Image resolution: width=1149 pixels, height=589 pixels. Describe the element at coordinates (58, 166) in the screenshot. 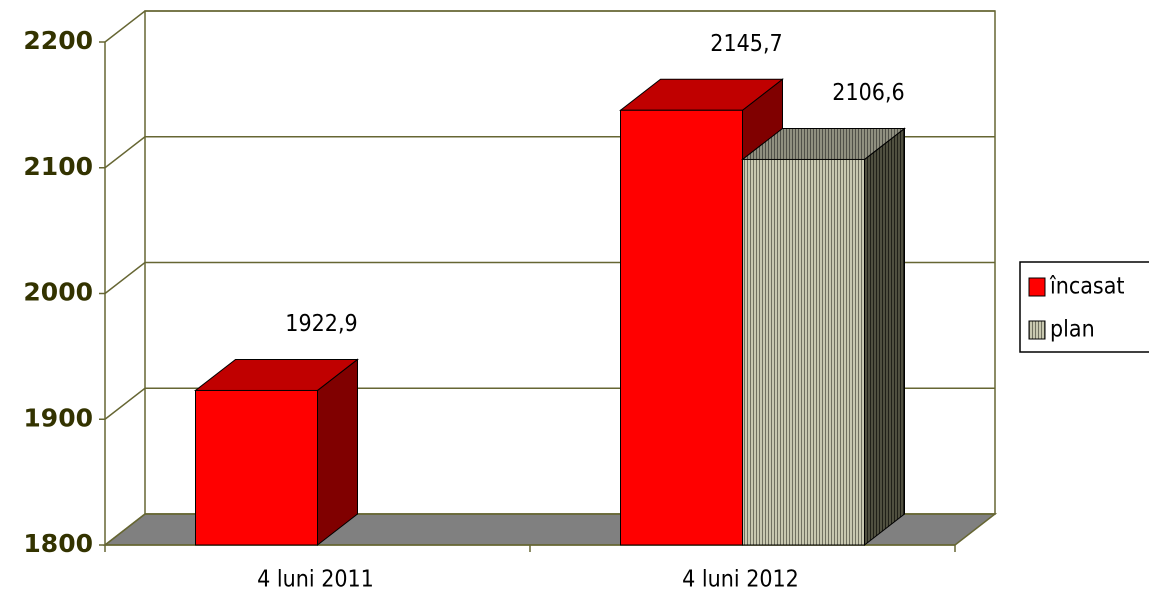

I see `y-tick-label: 2100` at that location.